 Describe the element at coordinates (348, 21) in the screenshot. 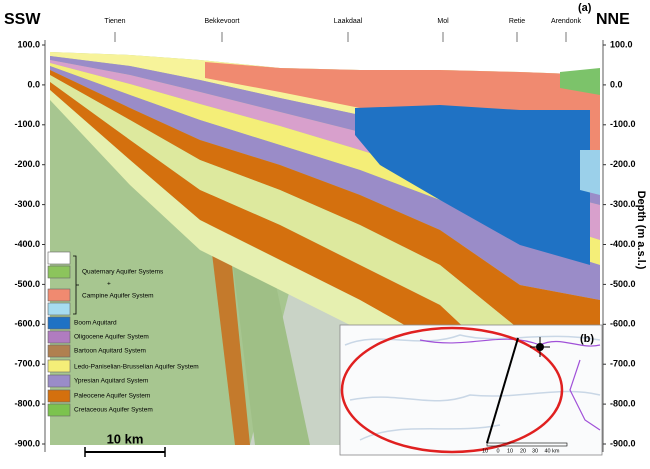

I see `town-label: Laakdaal` at that location.